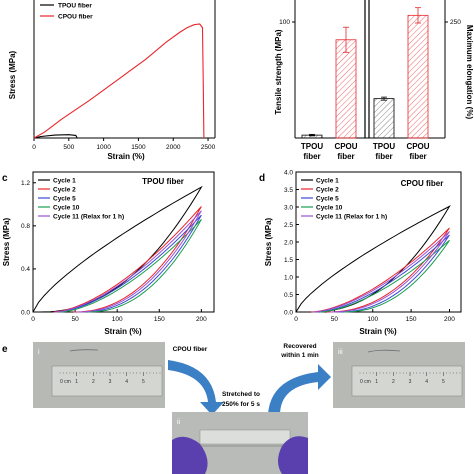 The height and width of the screenshot is (474, 474). What do you see at coordinates (340, 352) in the screenshot?
I see `photo-iii-label: iii` at bounding box center [340, 352].